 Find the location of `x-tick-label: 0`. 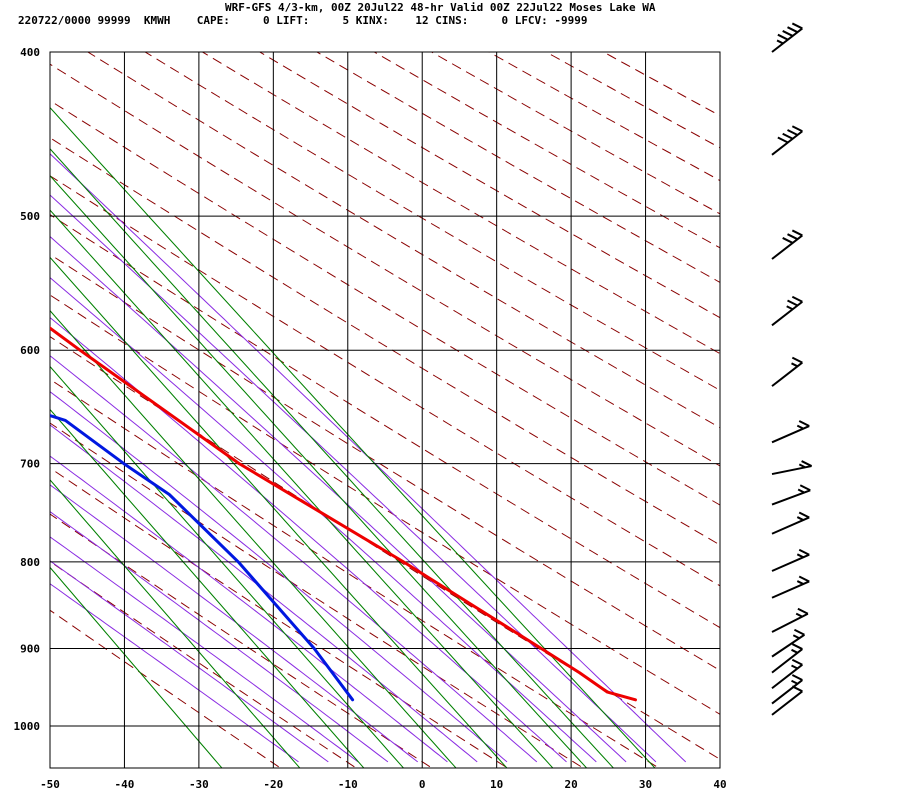

x-tick-label: 0 is located at coordinates (422, 784).